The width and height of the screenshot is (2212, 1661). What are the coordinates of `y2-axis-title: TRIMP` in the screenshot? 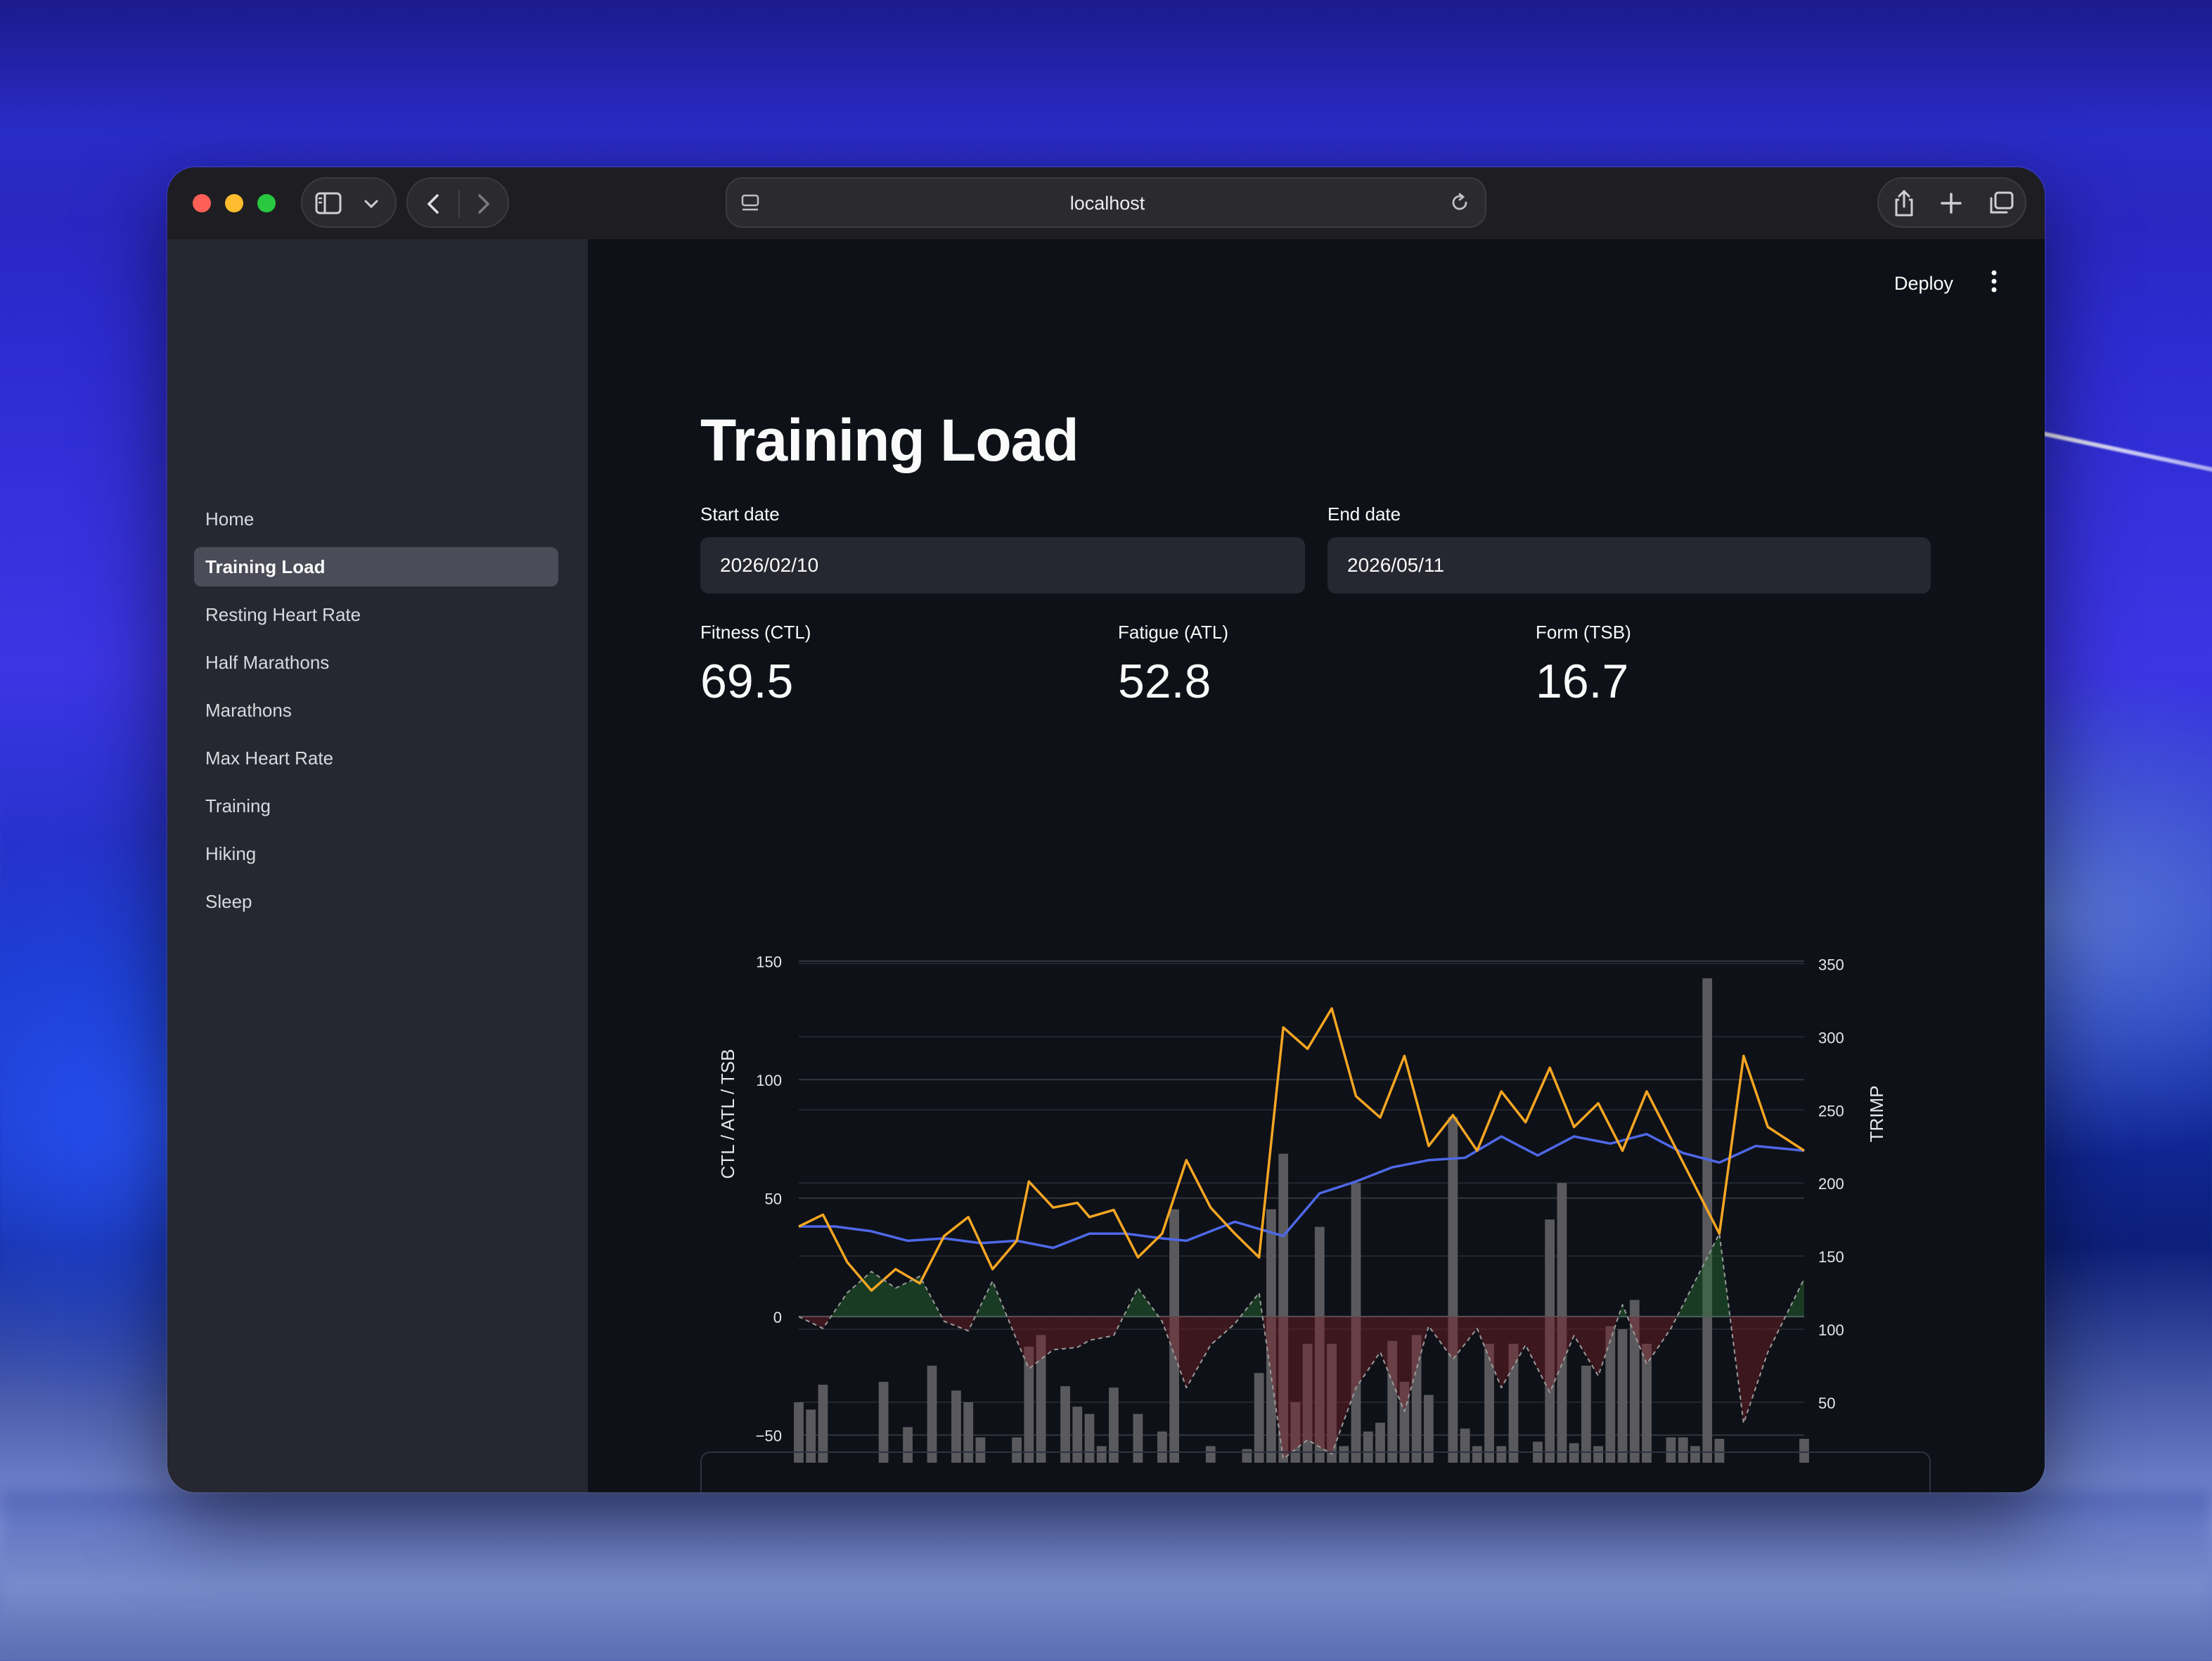 It's located at (1876, 1114).